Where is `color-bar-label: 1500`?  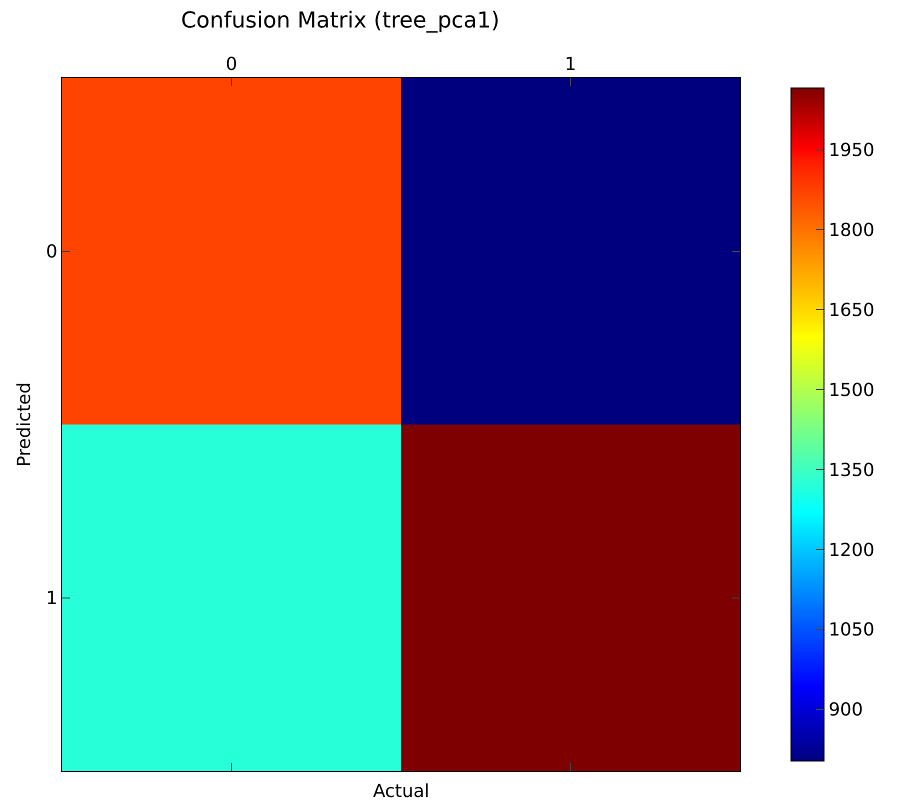
color-bar-label: 1500 is located at coordinates (851, 390).